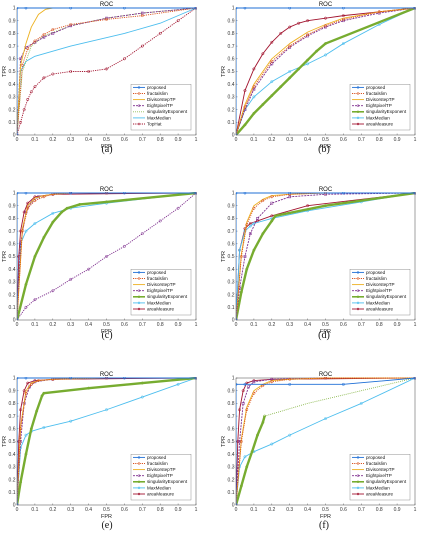 The height and width of the screenshot is (550, 429). I want to click on x-axis-label: FPR, so click(325, 332).